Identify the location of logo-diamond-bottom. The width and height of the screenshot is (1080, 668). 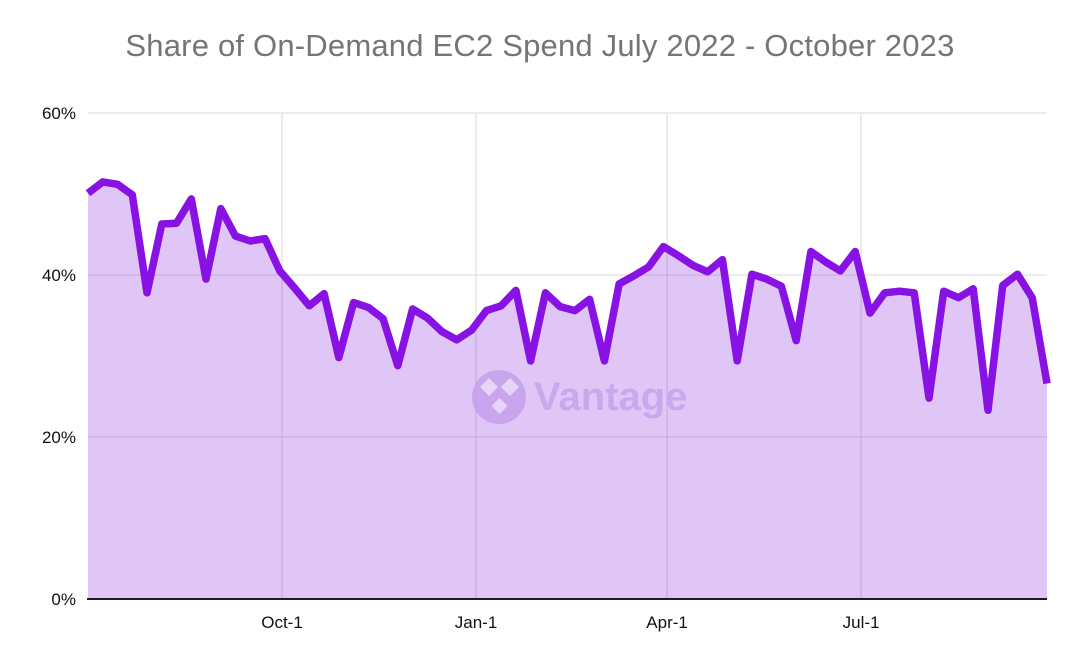
(499, 406).